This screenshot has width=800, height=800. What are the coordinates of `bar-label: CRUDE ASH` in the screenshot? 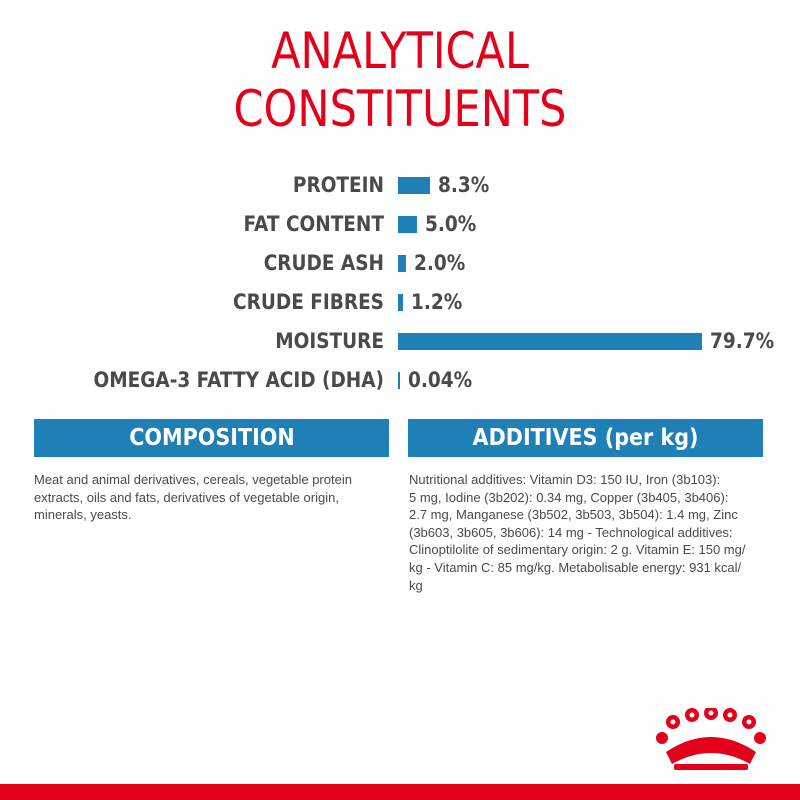 It's located at (323, 263).